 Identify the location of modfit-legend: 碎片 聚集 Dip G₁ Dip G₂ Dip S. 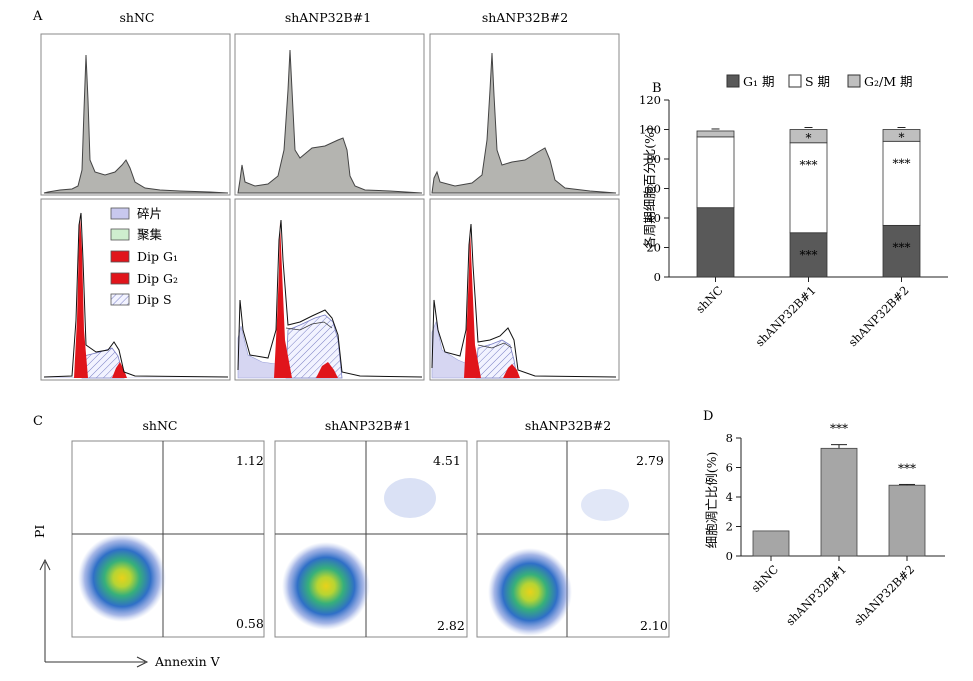
(144, 256).